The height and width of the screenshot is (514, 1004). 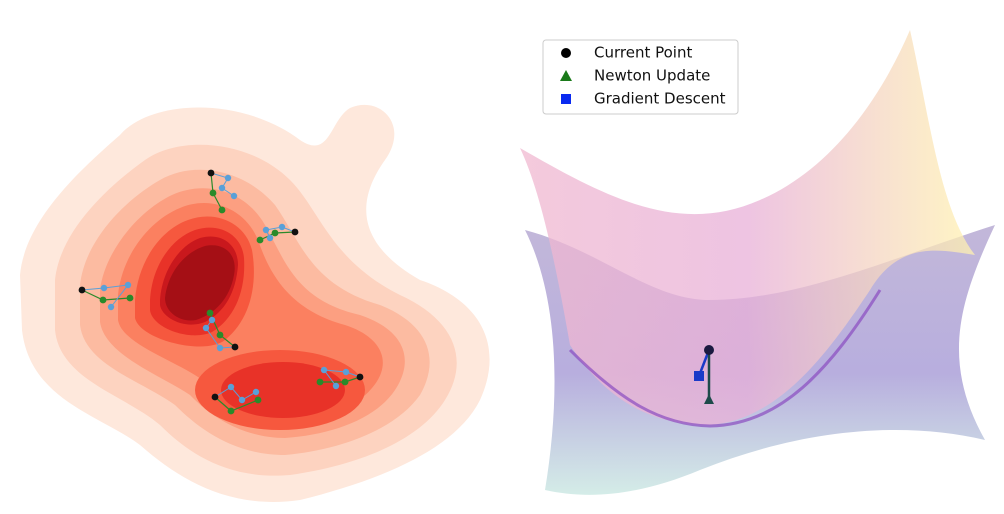 I want to click on gradient-dots, so click(x=225, y=289).